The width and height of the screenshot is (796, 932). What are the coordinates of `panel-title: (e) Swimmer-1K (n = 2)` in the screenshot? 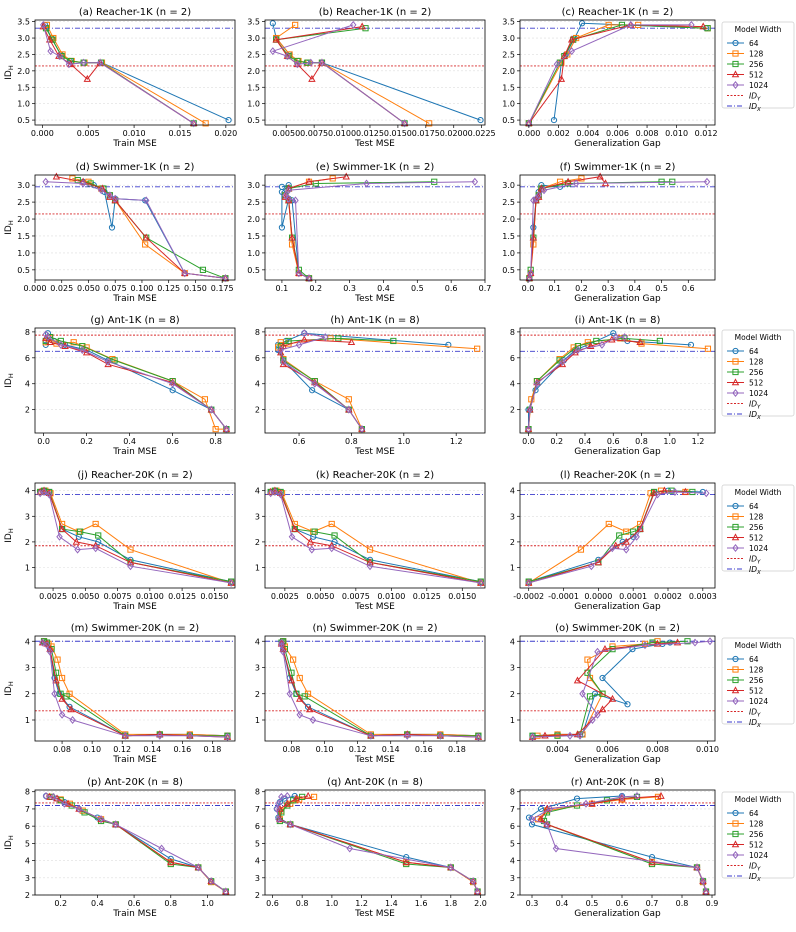 It's located at (375, 167).